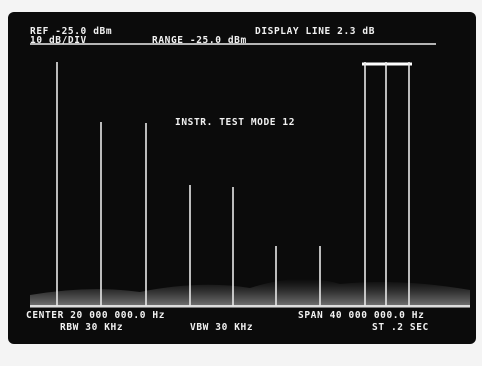 This screenshot has width=482, height=366. What do you see at coordinates (400, 327) in the screenshot?
I see `sweep-time: ST .2 SEC` at bounding box center [400, 327].